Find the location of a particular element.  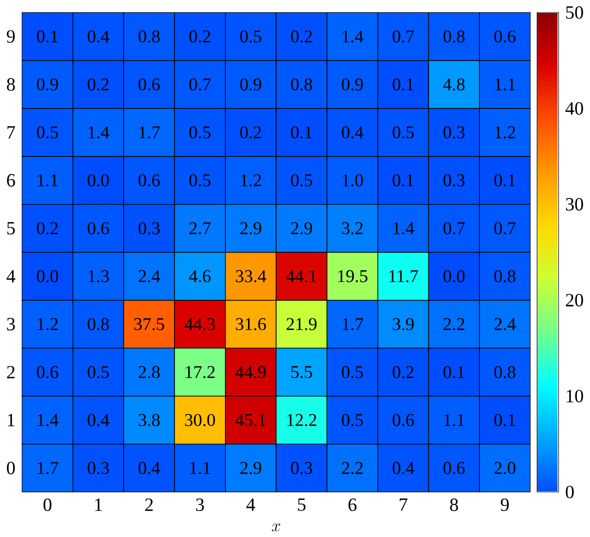

y-tick-label: 4 is located at coordinates (11, 276).